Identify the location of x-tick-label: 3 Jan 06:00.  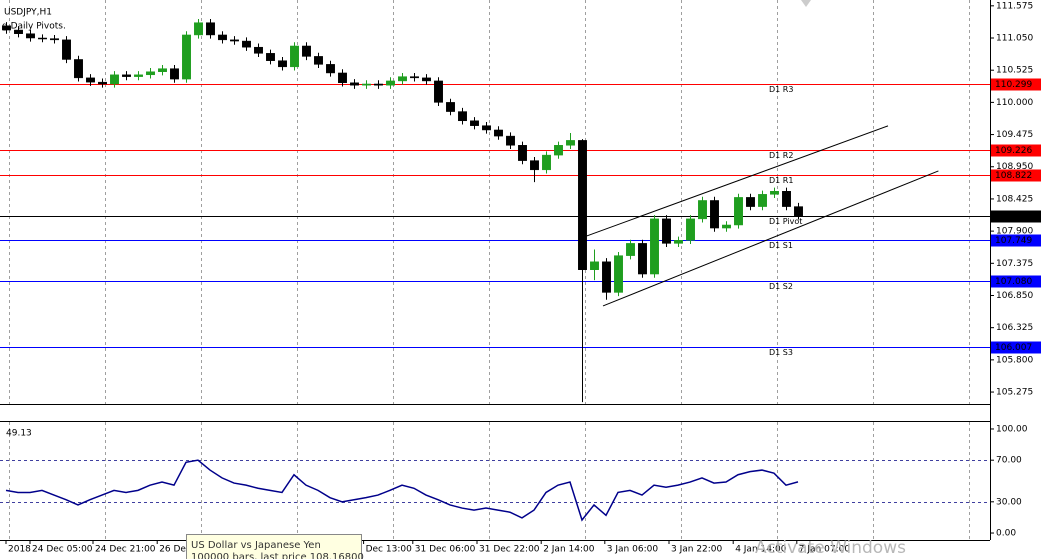
(633, 550).